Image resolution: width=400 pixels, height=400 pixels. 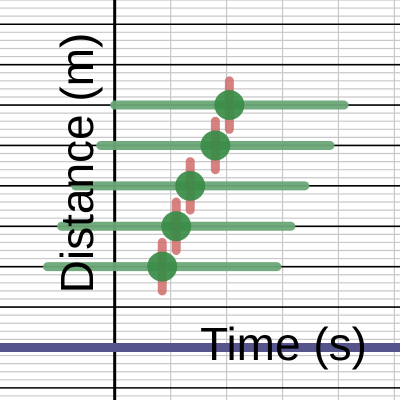 What do you see at coordinates (283, 344) in the screenshot?
I see `x-axis-title: Time (s)` at bounding box center [283, 344].